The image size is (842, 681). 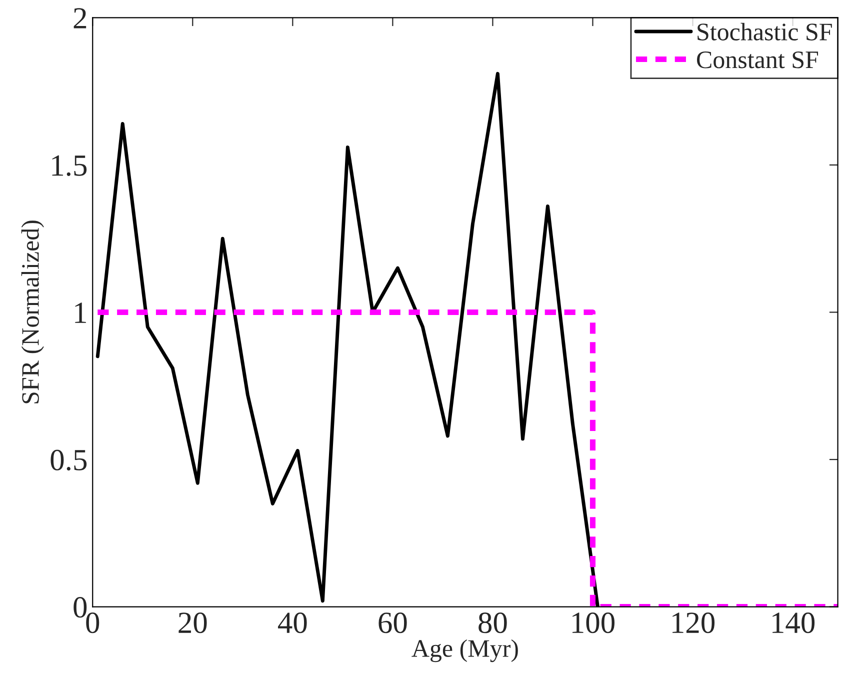 I want to click on y-tick-label: 0.5, so click(x=68, y=460).